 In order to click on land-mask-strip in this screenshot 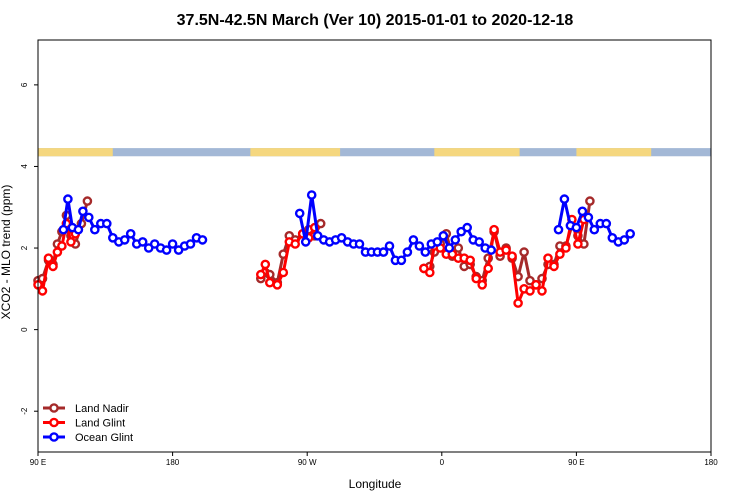, I will do `click(374, 152)`.